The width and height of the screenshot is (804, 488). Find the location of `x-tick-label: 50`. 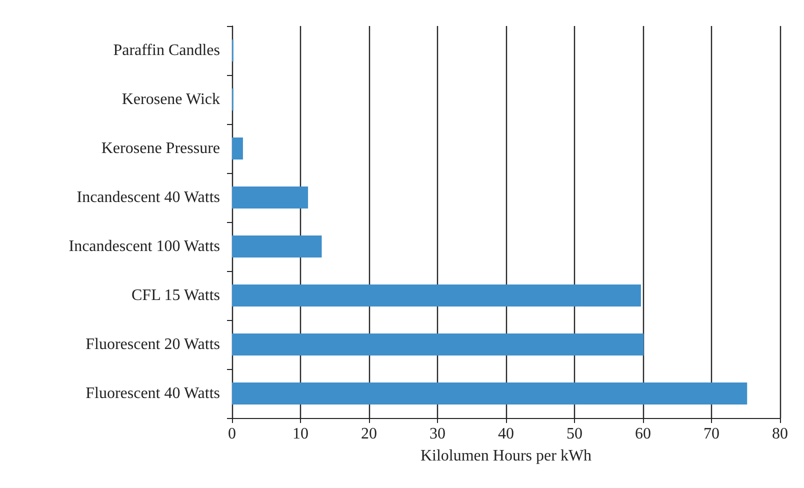

x-tick-label: 50 is located at coordinates (574, 434).